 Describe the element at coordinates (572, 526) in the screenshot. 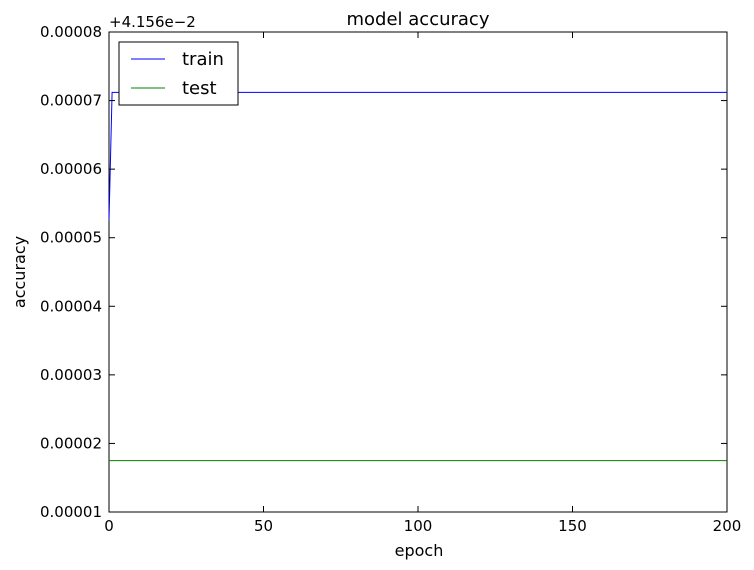

I see `x-tick-label: 150` at that location.